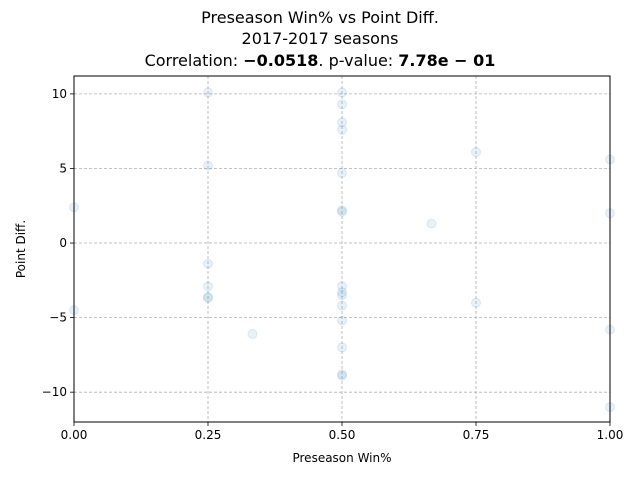 This screenshot has height=480, width=640. What do you see at coordinates (320, 17) in the screenshot?
I see `chart-title: Preseason Win% vs Point Diff.` at bounding box center [320, 17].